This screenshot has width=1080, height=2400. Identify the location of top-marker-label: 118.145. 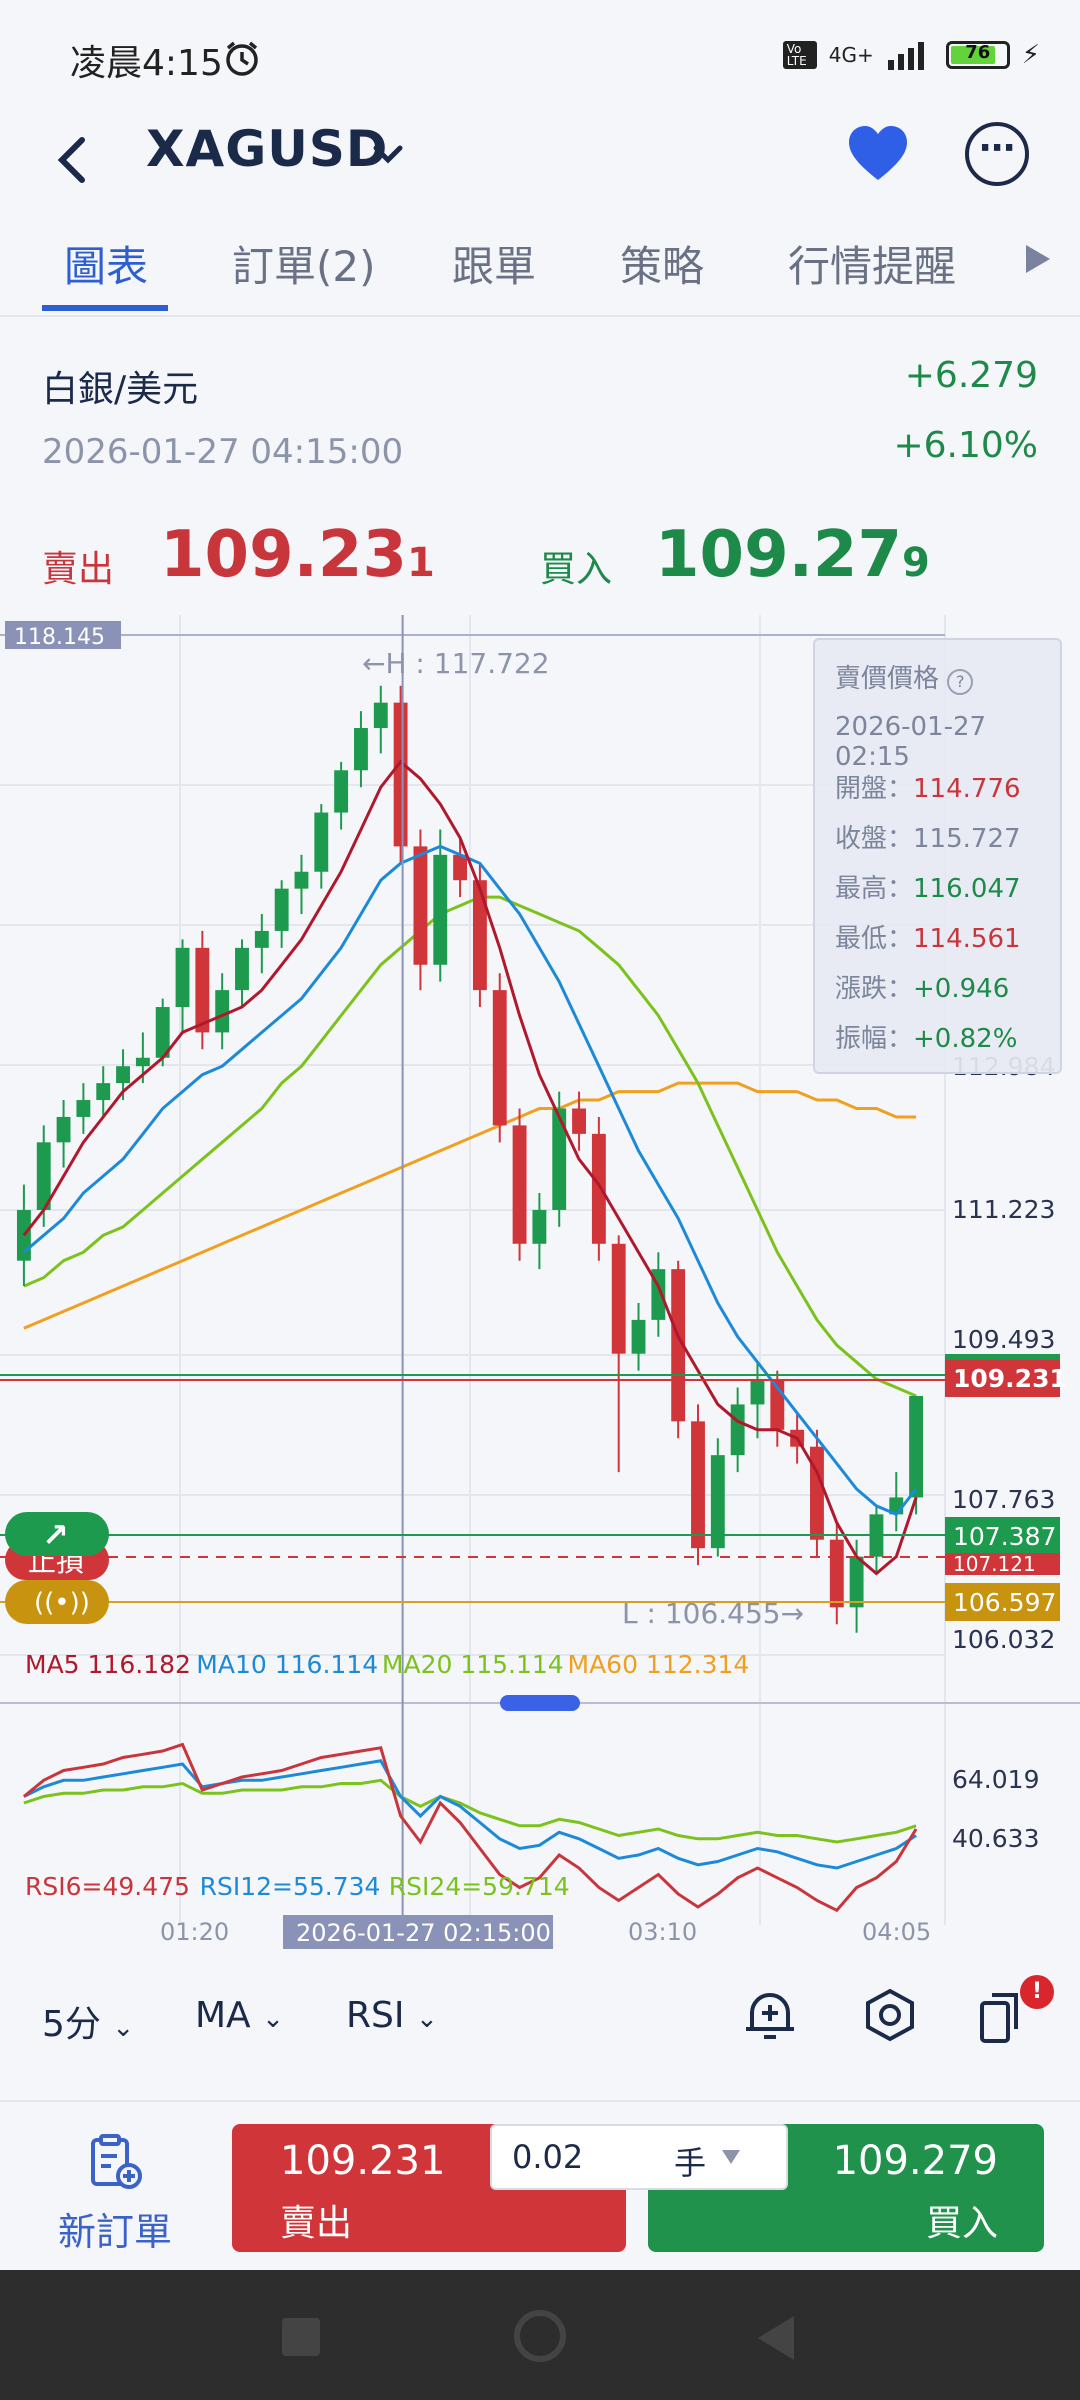
(59, 637).